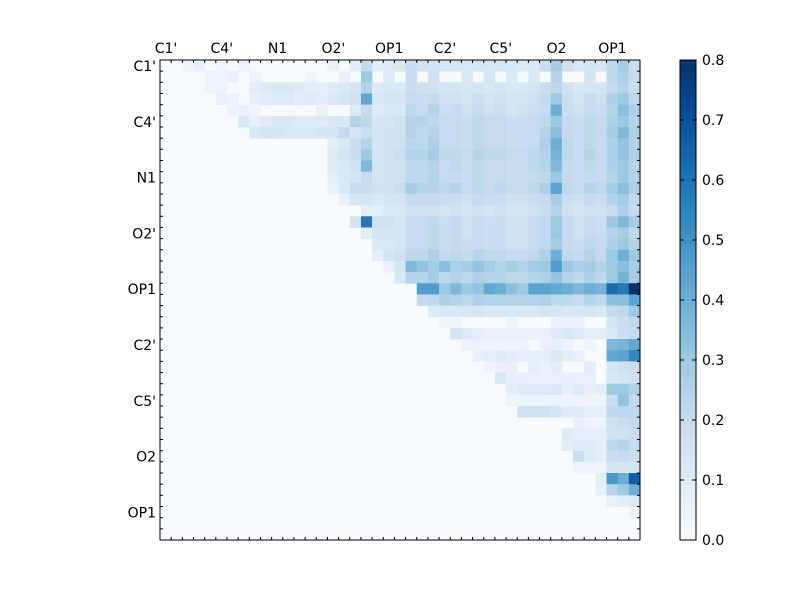 The image size is (800, 600). Describe the element at coordinates (142, 290) in the screenshot. I see `y-axis-tick-labels: C1' C4' N1 O2' OP1 C2' C5' O2 OP1` at that location.